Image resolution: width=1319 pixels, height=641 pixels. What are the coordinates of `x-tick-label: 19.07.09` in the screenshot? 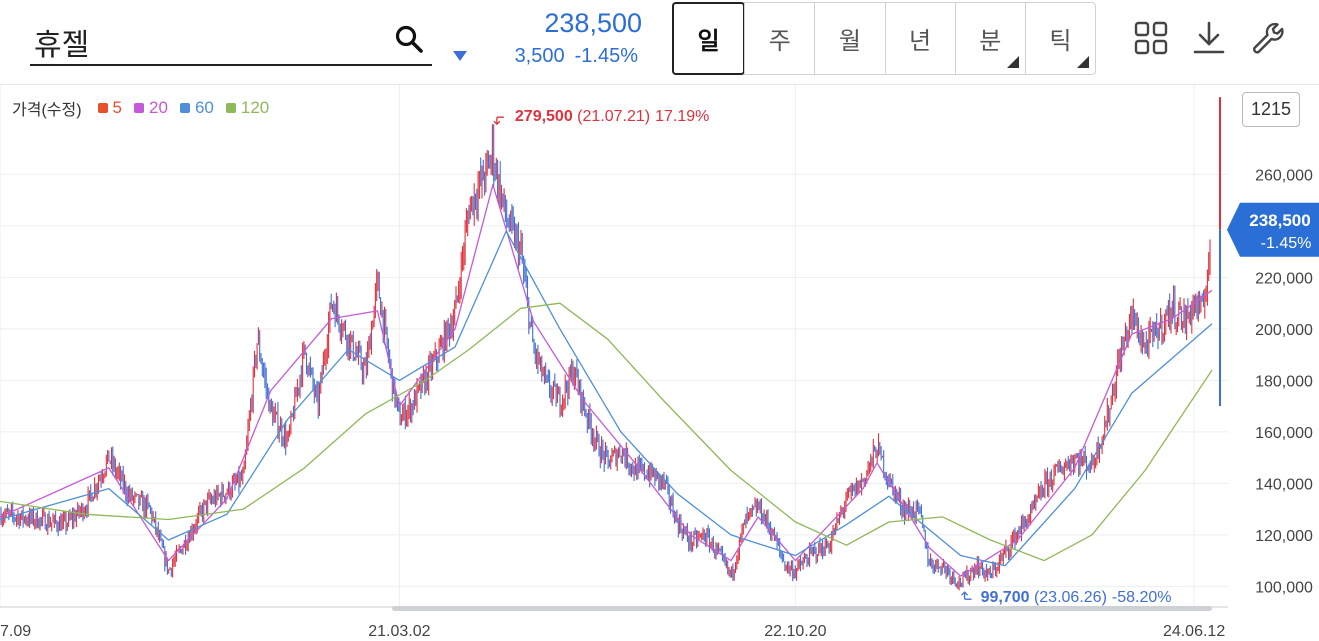 It's located at (15, 631).